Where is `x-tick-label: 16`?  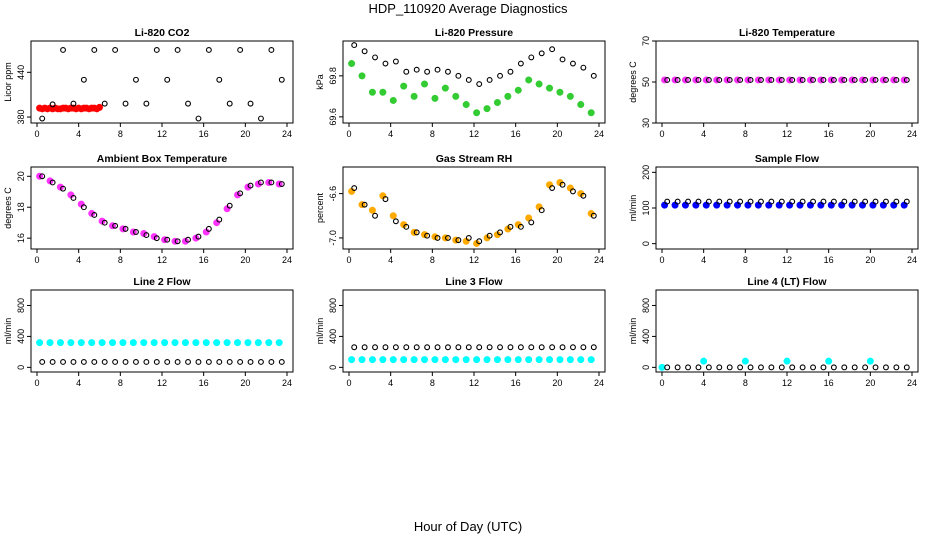
x-tick-label: 16 is located at coordinates (516, 134).